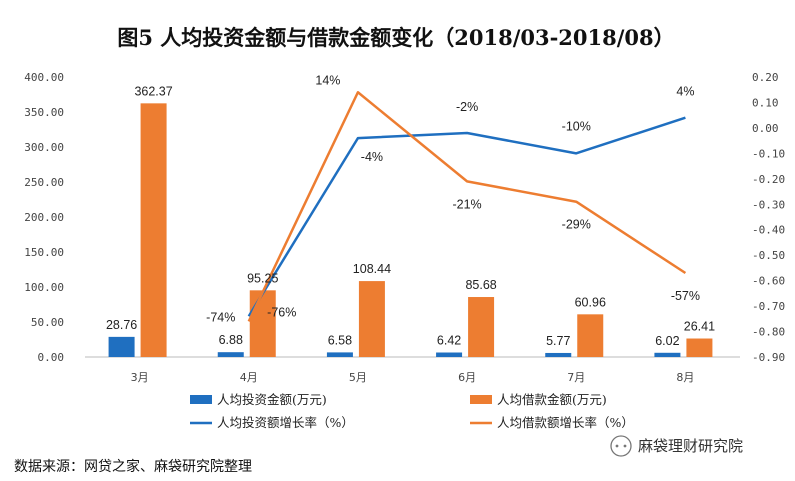 This screenshot has height=481, width=795. Describe the element at coordinates (449, 341) in the screenshot. I see `bar-investment-label: 6.42` at that location.